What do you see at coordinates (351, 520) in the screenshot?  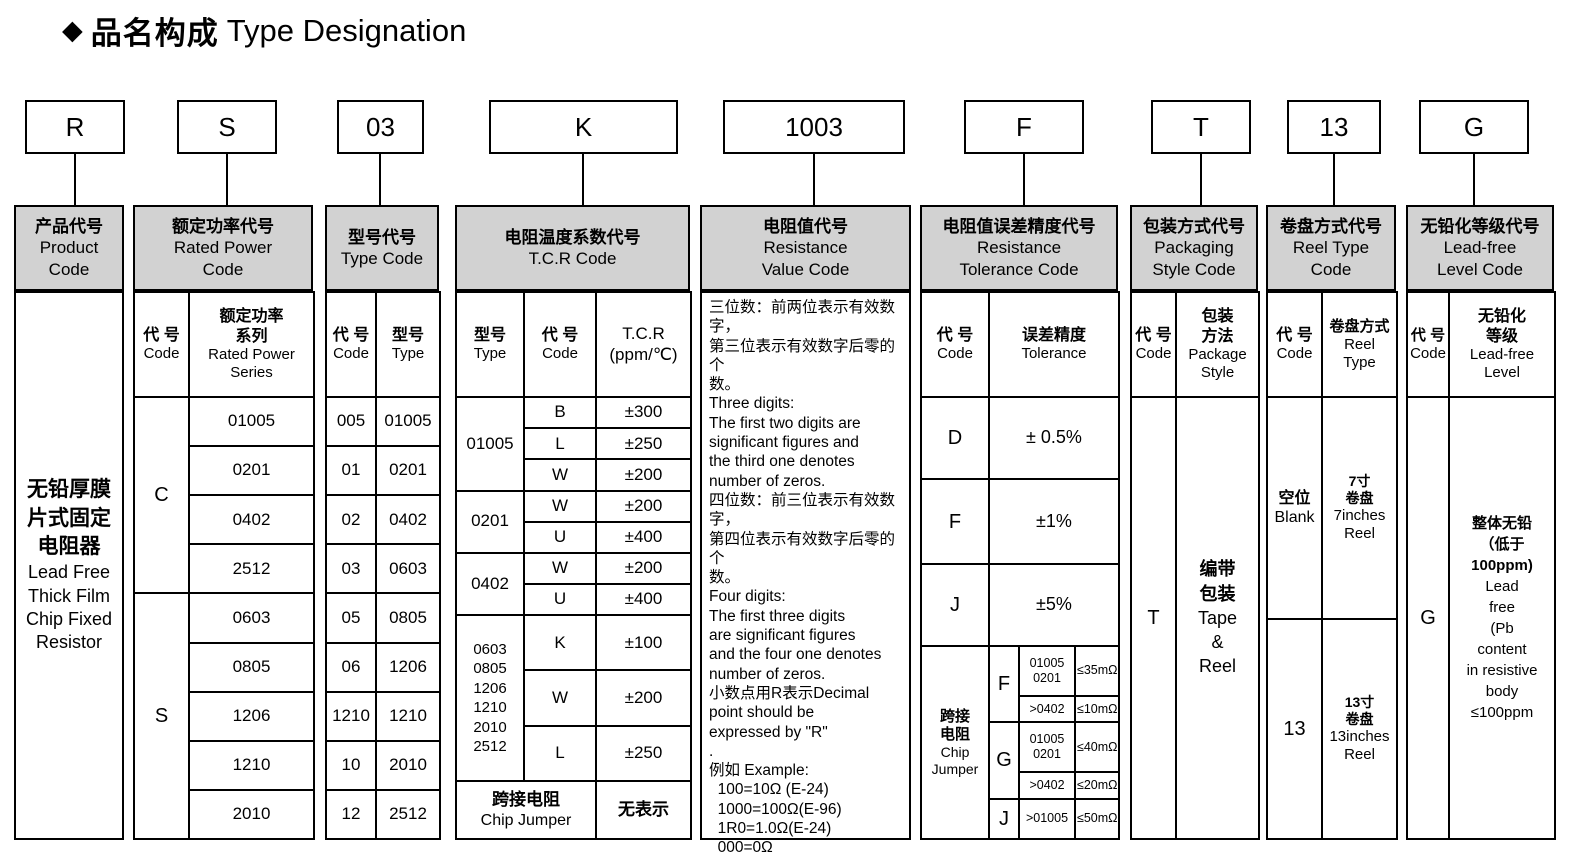 I see `cell-code: 02` at bounding box center [351, 520].